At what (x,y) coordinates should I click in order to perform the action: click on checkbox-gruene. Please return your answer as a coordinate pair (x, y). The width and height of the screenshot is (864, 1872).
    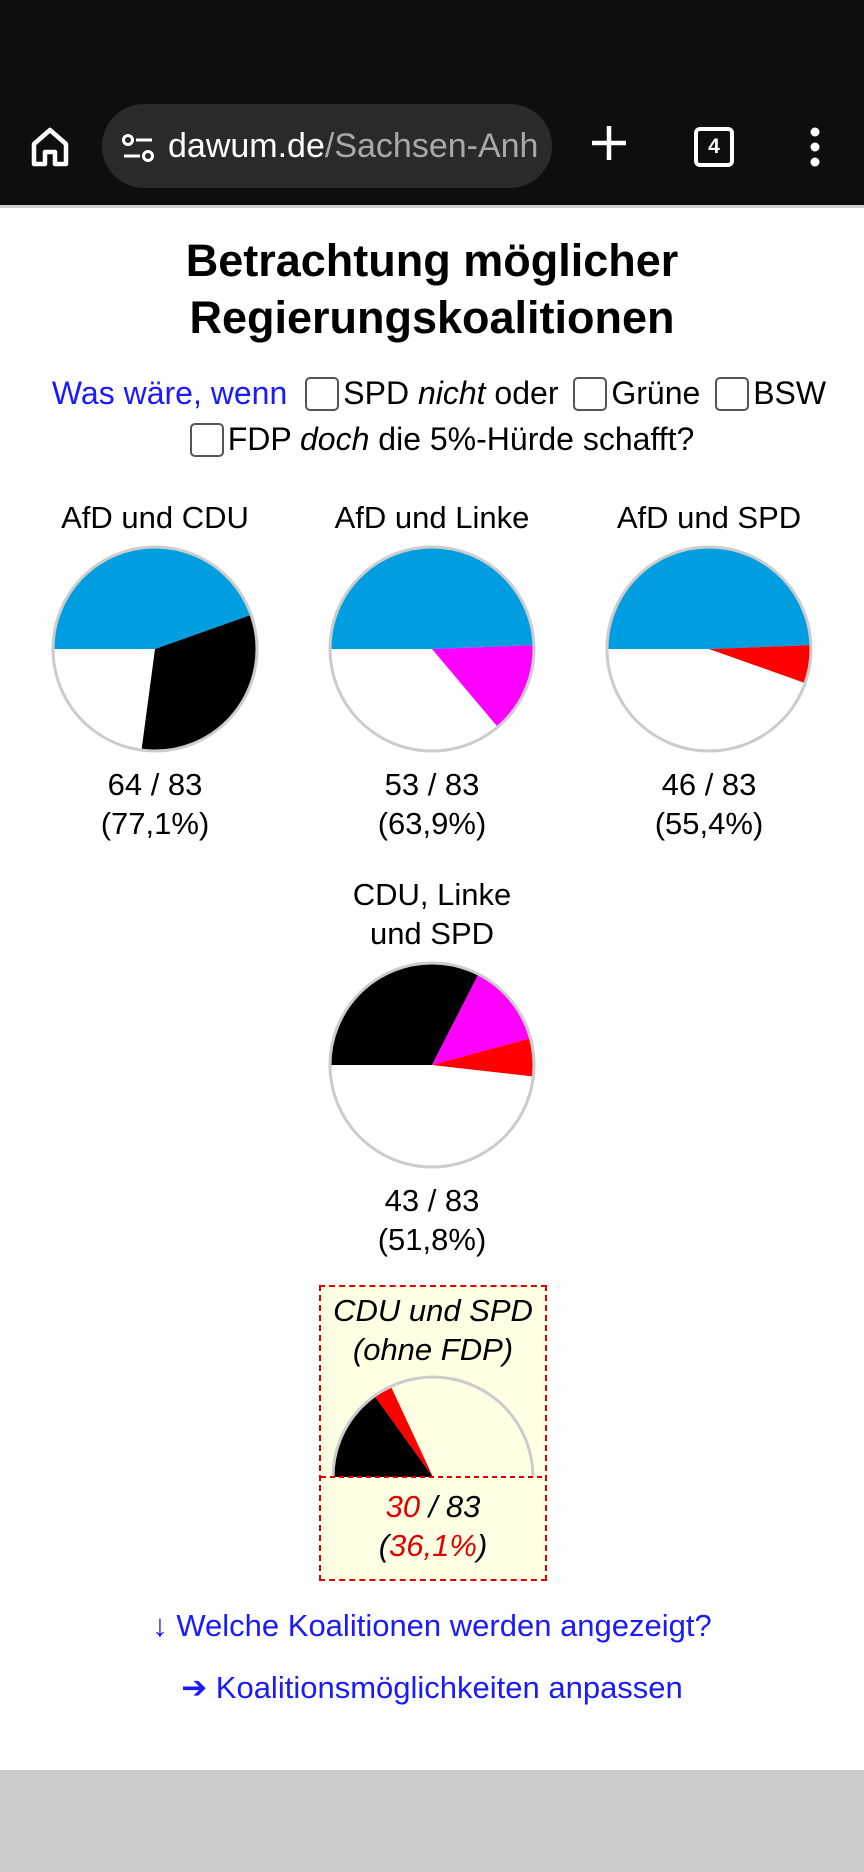
    Looking at the image, I should click on (590, 393).